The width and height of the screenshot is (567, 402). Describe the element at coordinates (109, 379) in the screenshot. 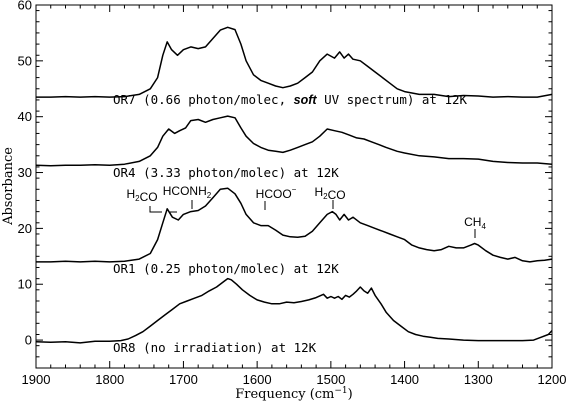

I see `x-tick-label: 1800` at that location.